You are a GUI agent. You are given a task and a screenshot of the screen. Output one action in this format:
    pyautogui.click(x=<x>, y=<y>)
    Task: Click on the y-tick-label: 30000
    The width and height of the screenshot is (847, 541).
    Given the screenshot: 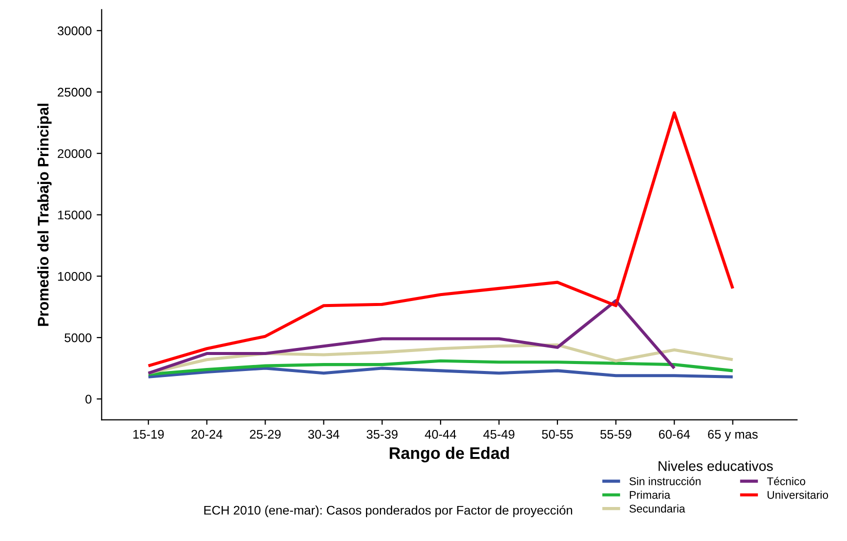 What is the action you would take?
    pyautogui.click(x=75, y=31)
    